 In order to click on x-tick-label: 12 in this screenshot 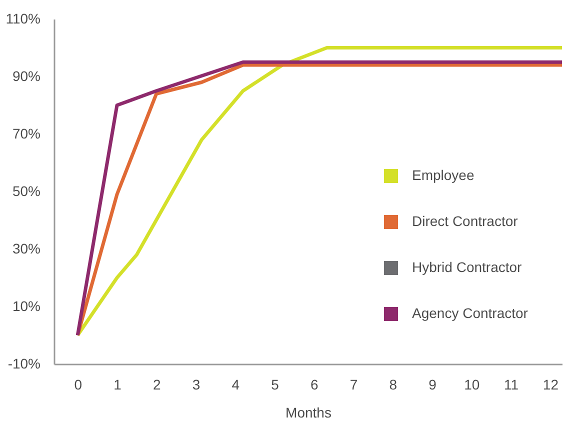, I will do `click(550, 384)`.